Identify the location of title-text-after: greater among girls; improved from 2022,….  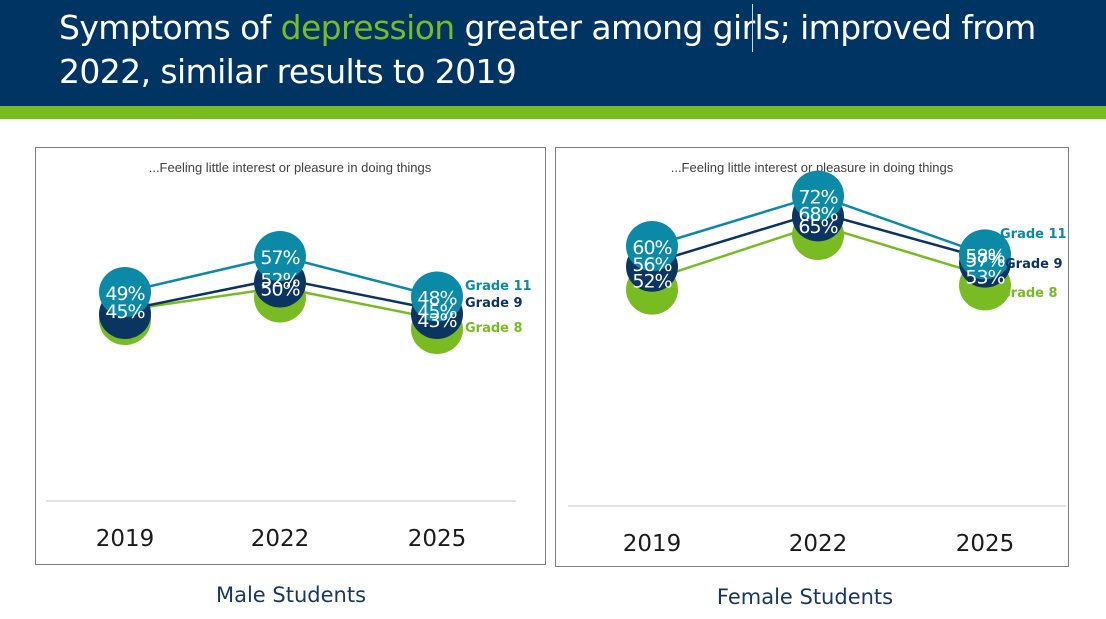
(547, 49).